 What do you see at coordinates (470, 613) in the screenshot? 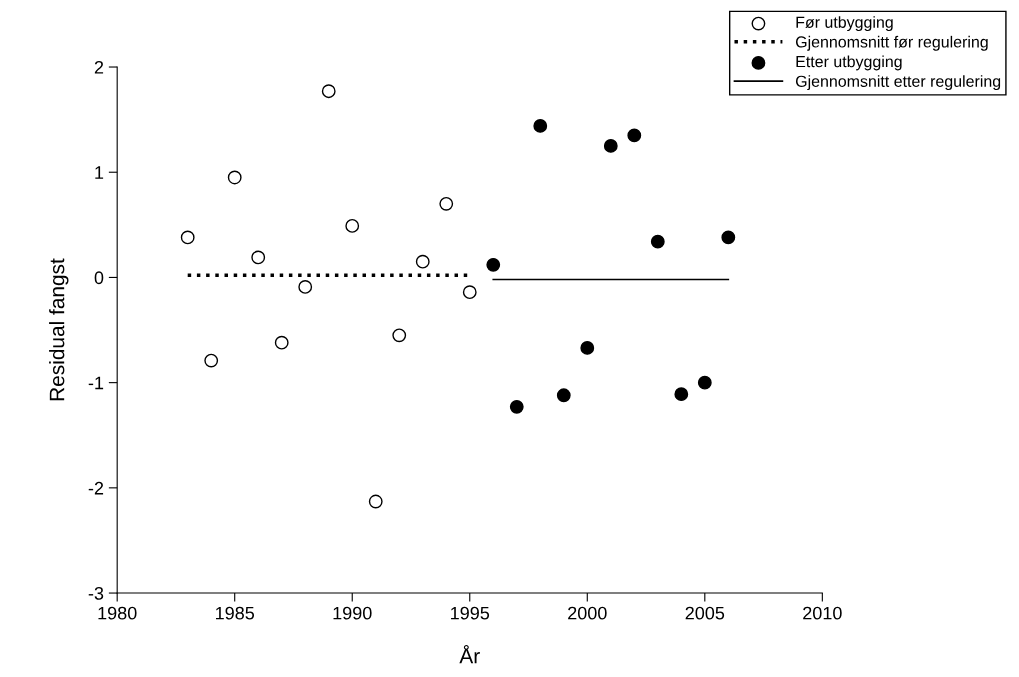
I see `x-tick-label: 1995` at bounding box center [470, 613].